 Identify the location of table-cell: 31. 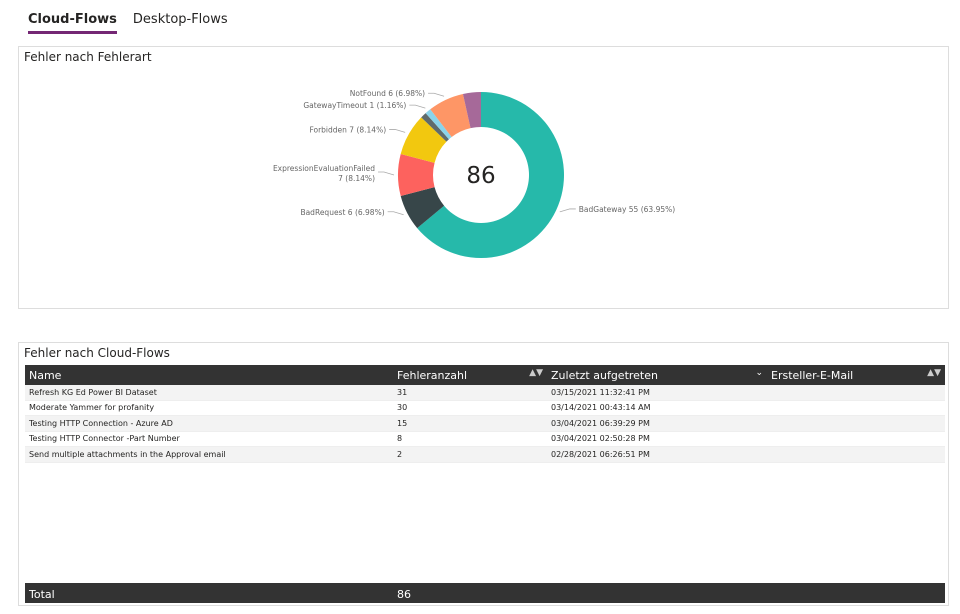
(470, 393).